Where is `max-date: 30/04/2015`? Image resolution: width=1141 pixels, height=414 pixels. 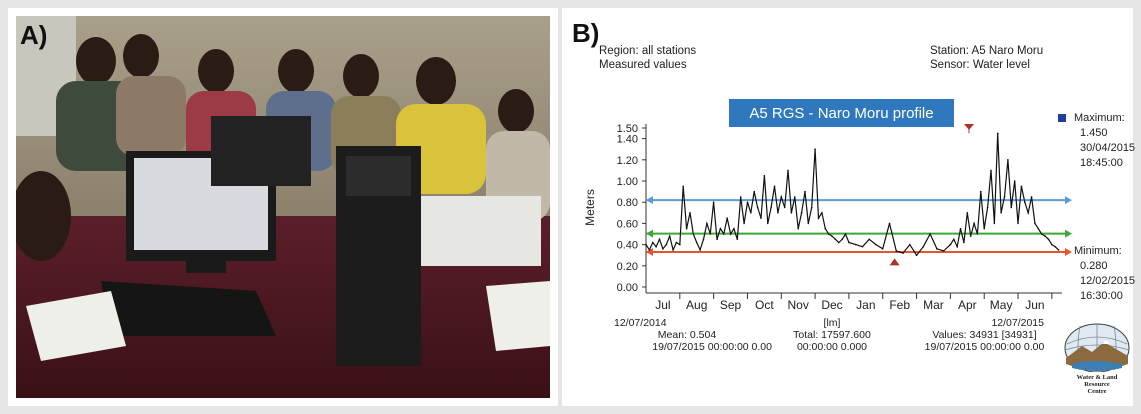
max-date: 30/04/2015 is located at coordinates (1108, 148).